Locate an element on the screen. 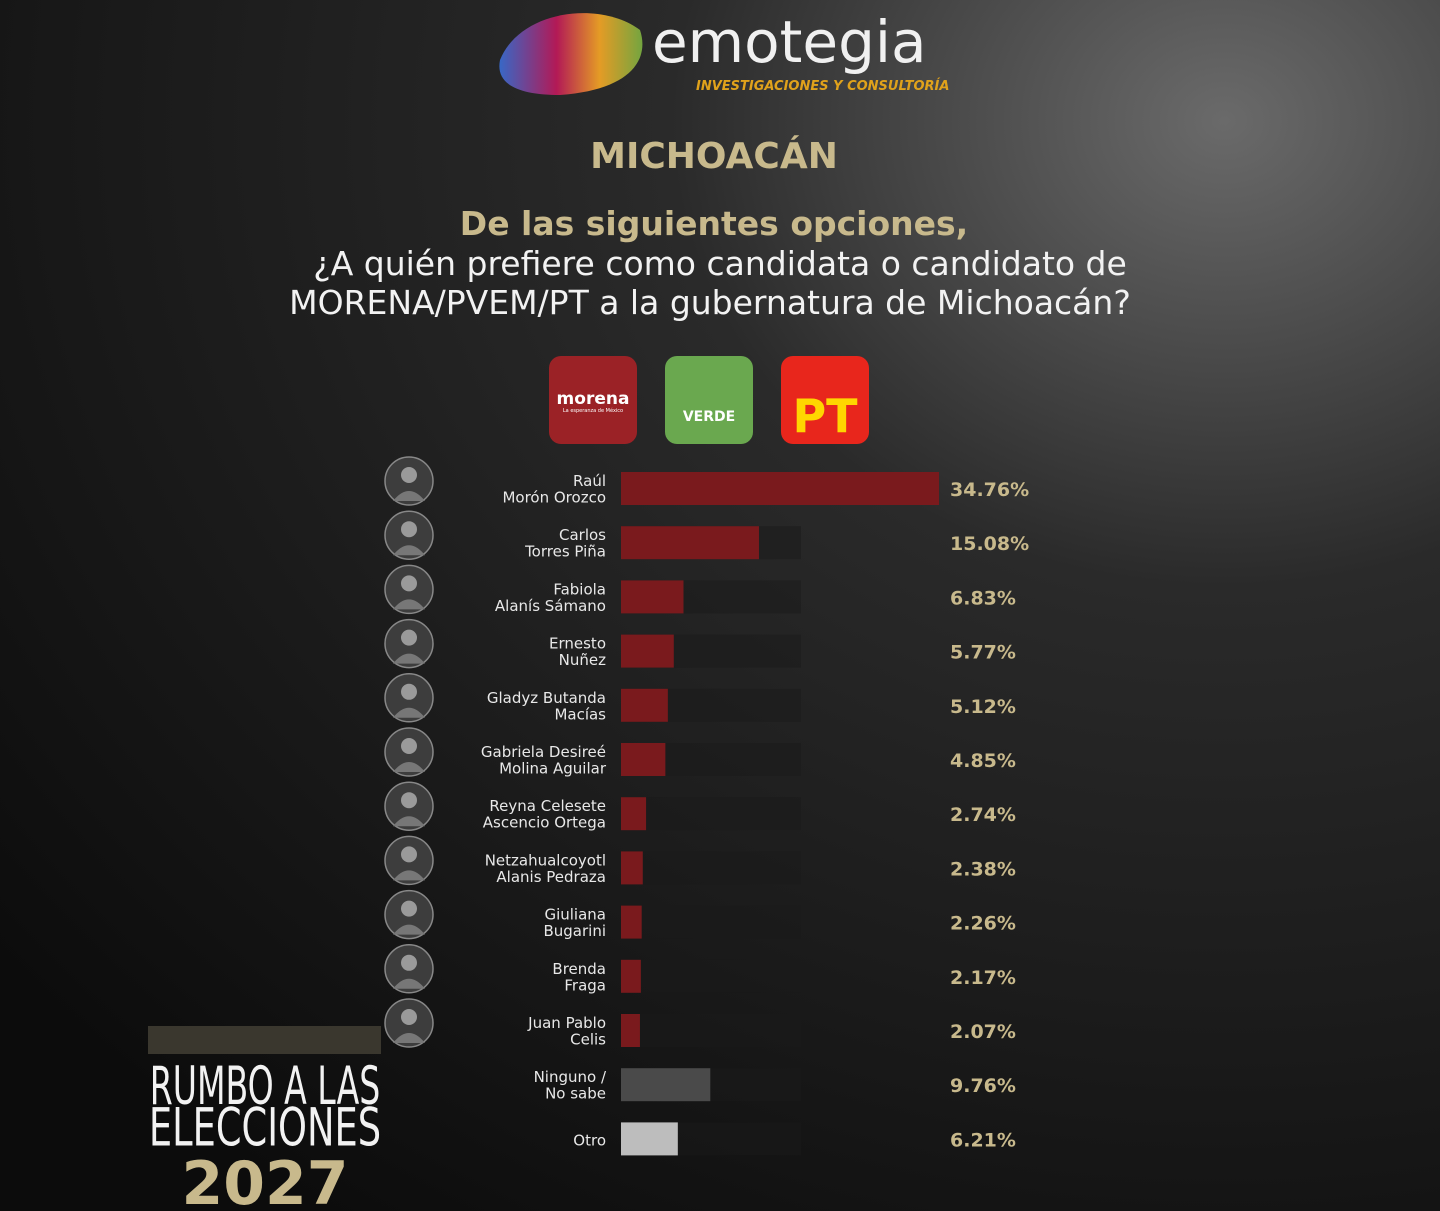 Image resolution: width=1440 pixels, height=1211 pixels. brand: emotegia is located at coordinates (789, 42).